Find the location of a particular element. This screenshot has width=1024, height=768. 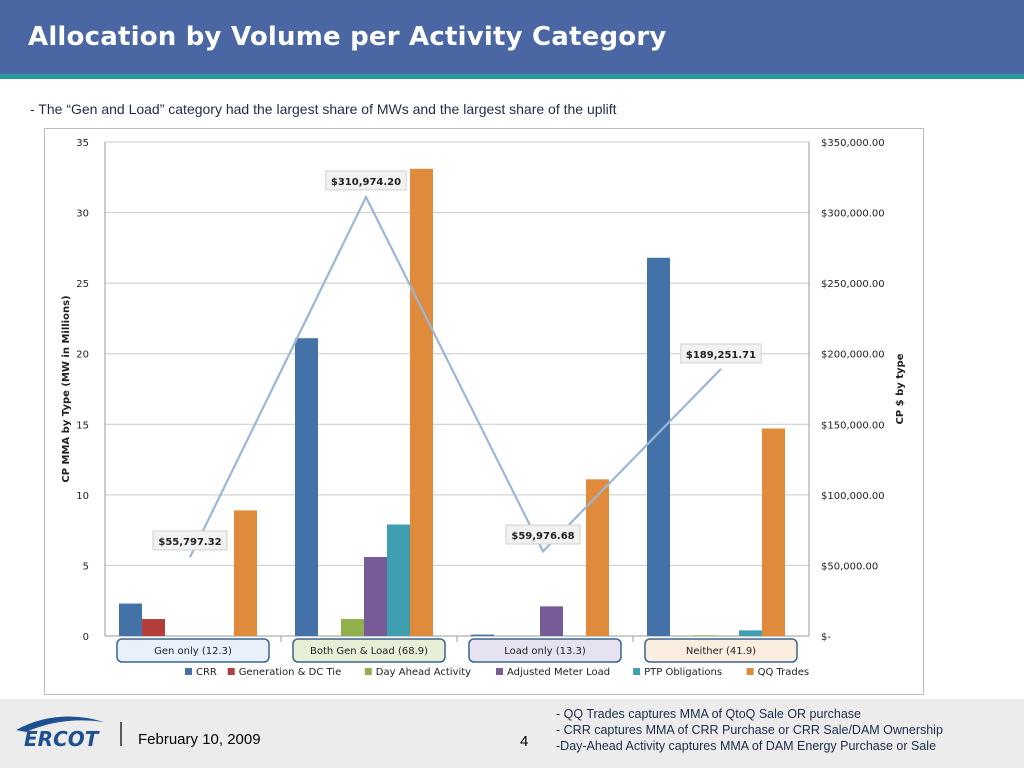

title-stripe is located at coordinates (512, 76).